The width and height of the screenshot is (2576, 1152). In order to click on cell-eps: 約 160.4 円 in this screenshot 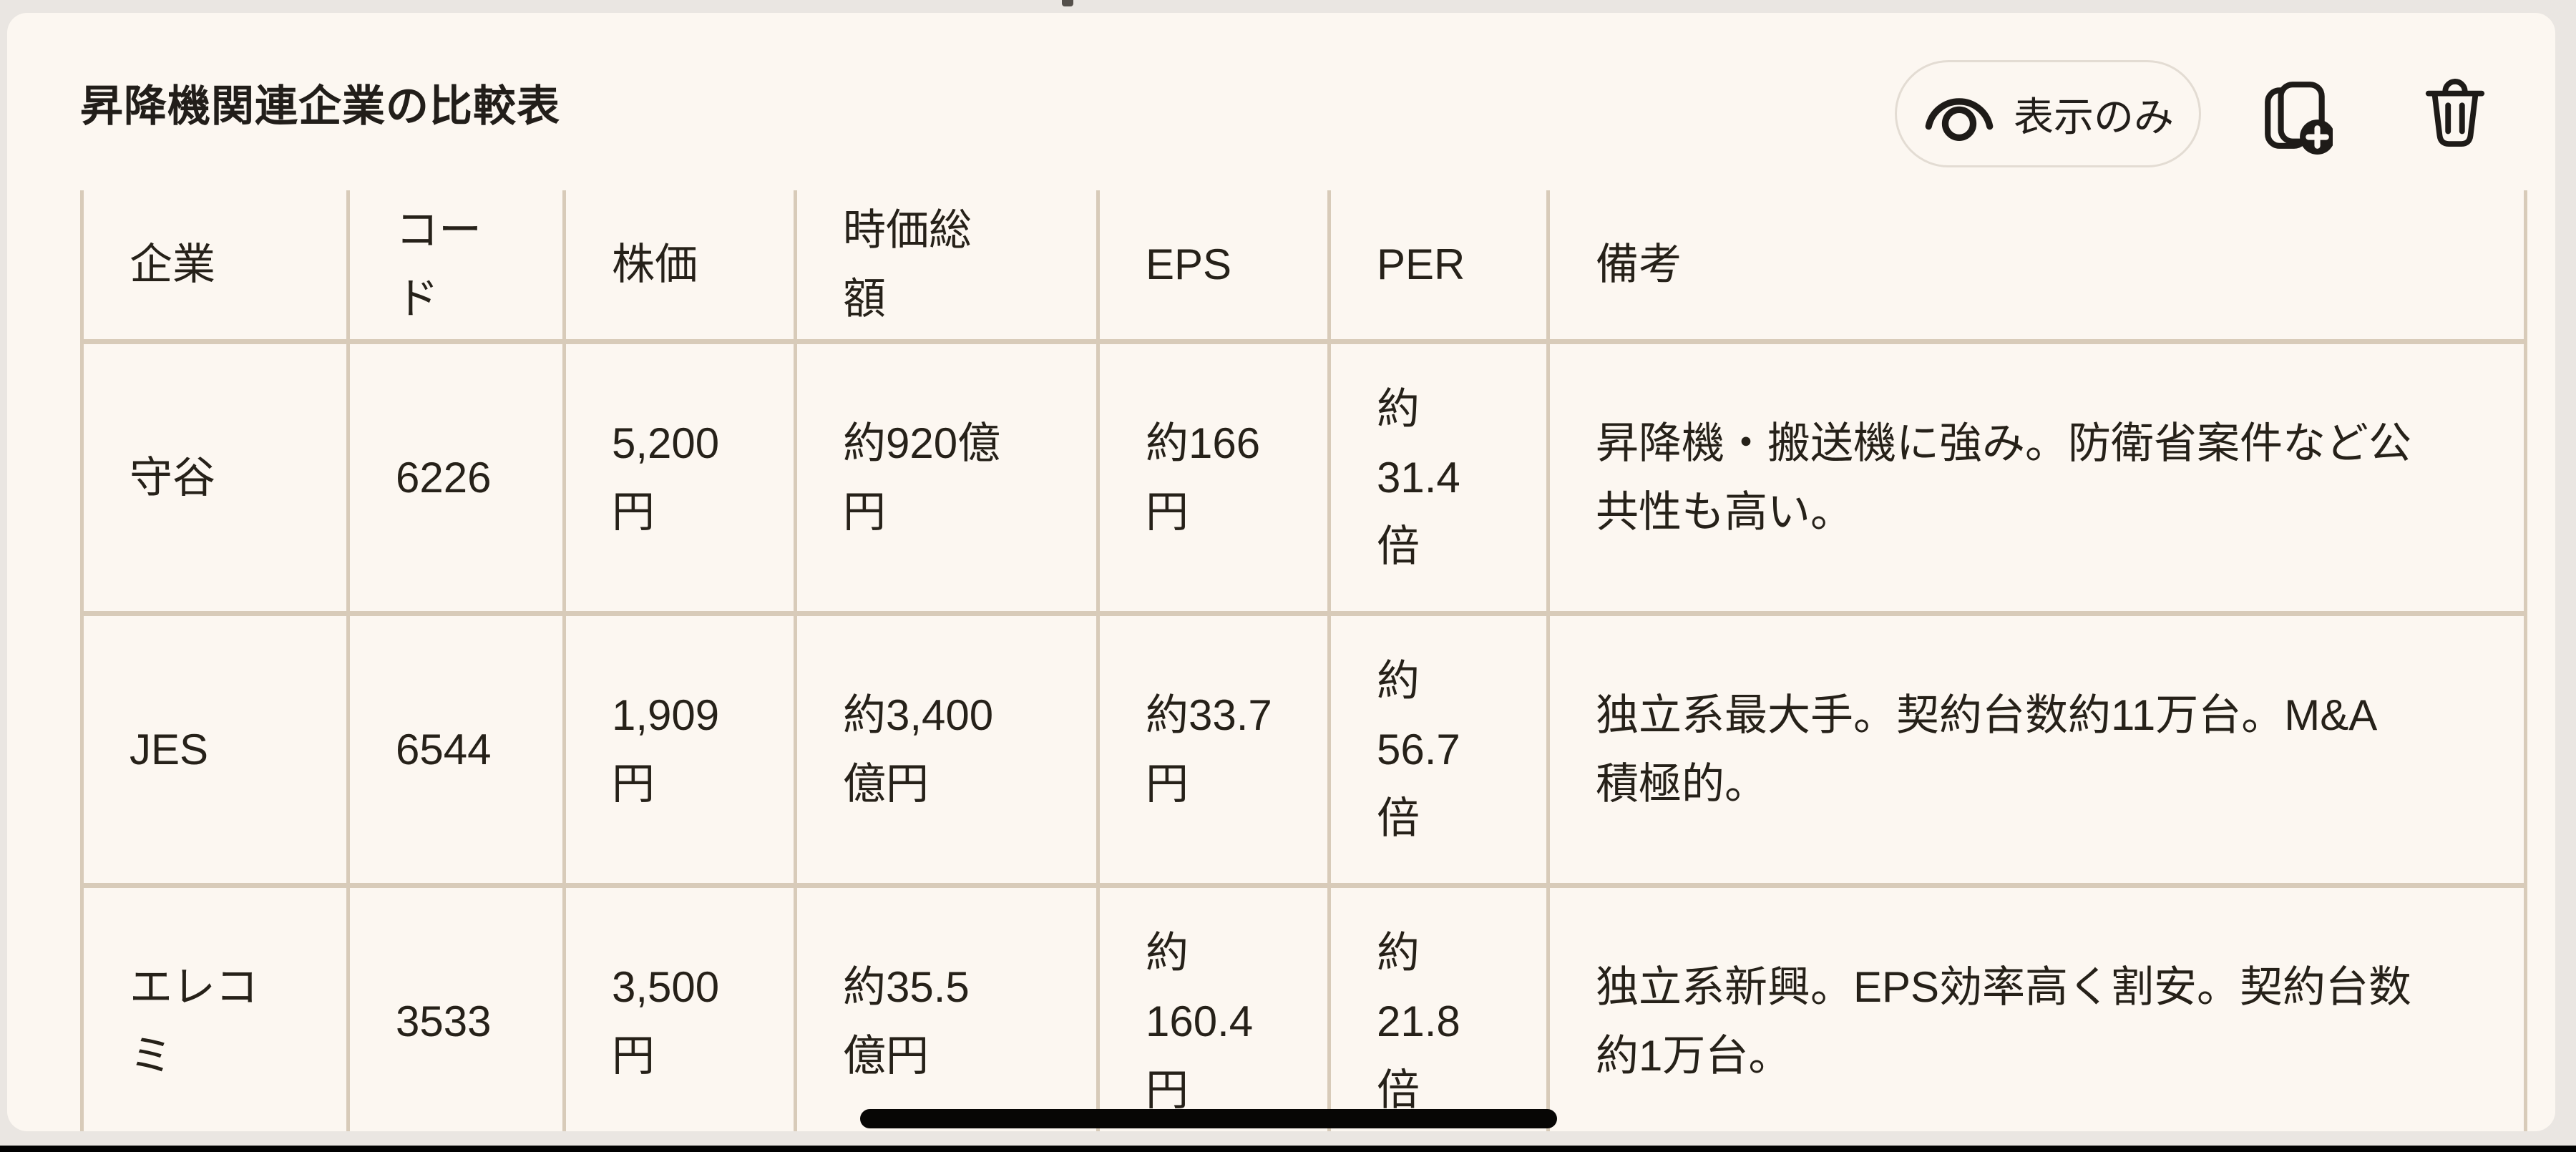, I will do `click(1213, 1008)`.